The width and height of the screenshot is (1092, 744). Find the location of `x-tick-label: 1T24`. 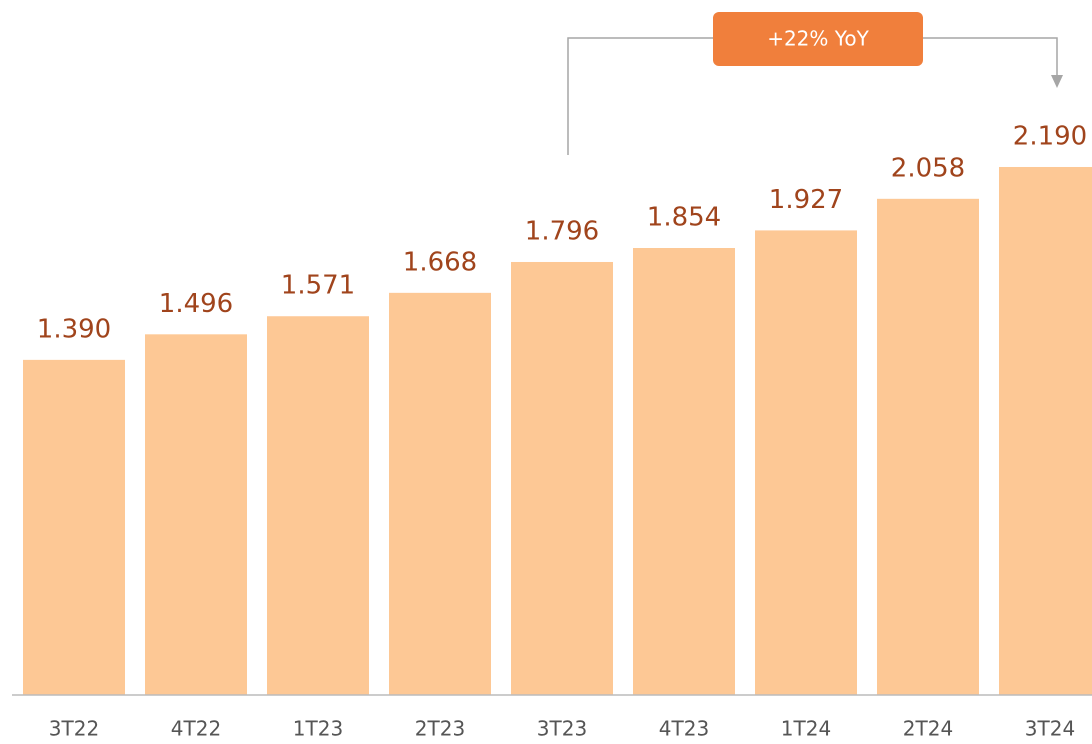

x-tick-label: 1T24 is located at coordinates (806, 729).